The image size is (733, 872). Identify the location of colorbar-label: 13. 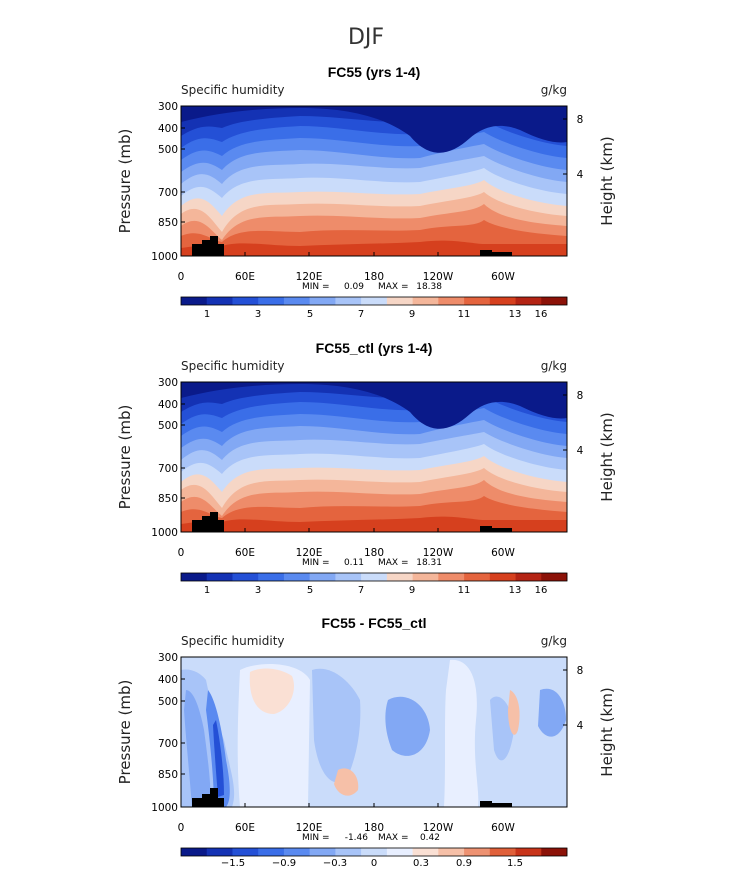
(515, 314).